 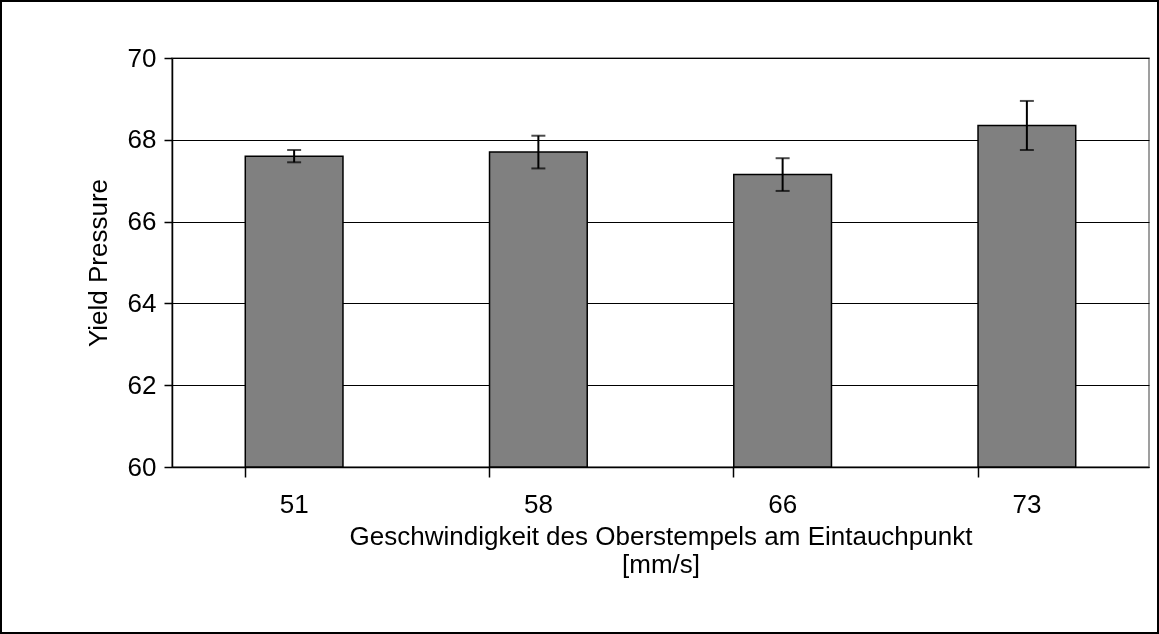 I want to click on y-tick-label: 62, so click(x=142, y=384).